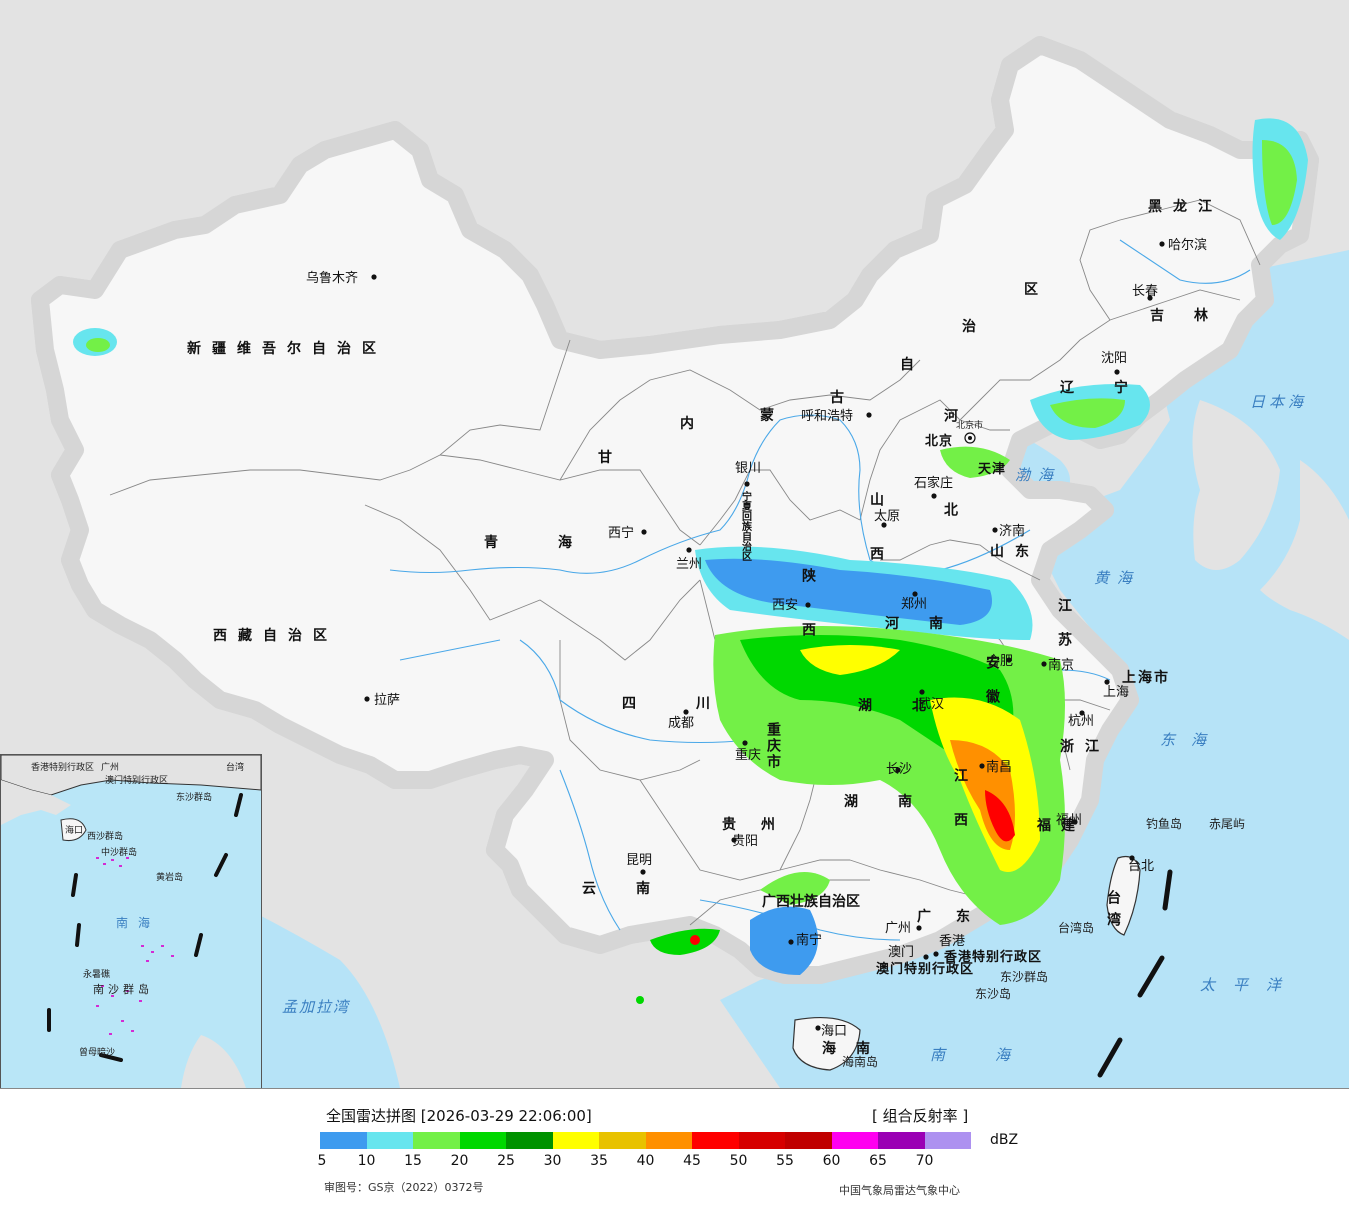 The width and height of the screenshot is (1349, 1208). Describe the element at coordinates (785, 605) in the screenshot. I see `svg-text: 西安` at that location.